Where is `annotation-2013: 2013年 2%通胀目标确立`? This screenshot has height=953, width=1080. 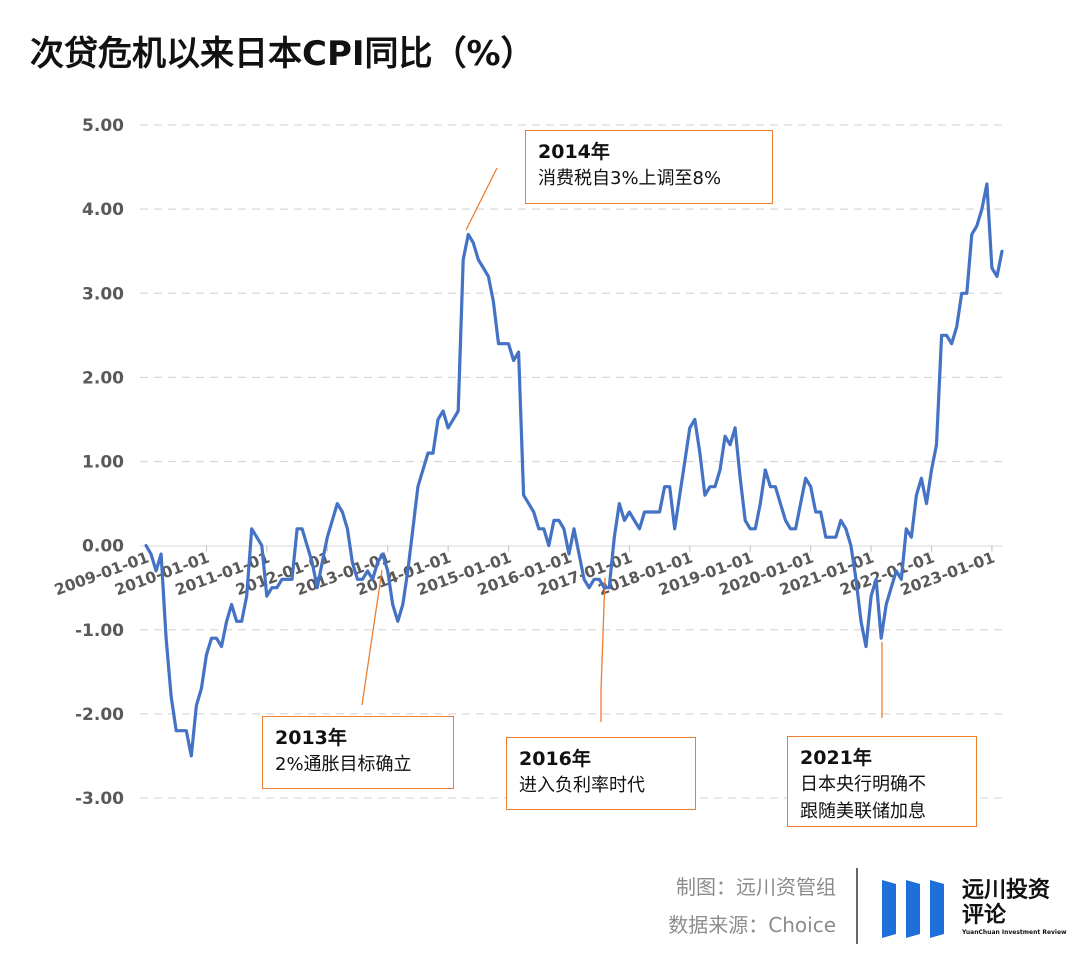
annotation-2013: 2013年 2%通胀目标确立 is located at coordinates (358, 752).